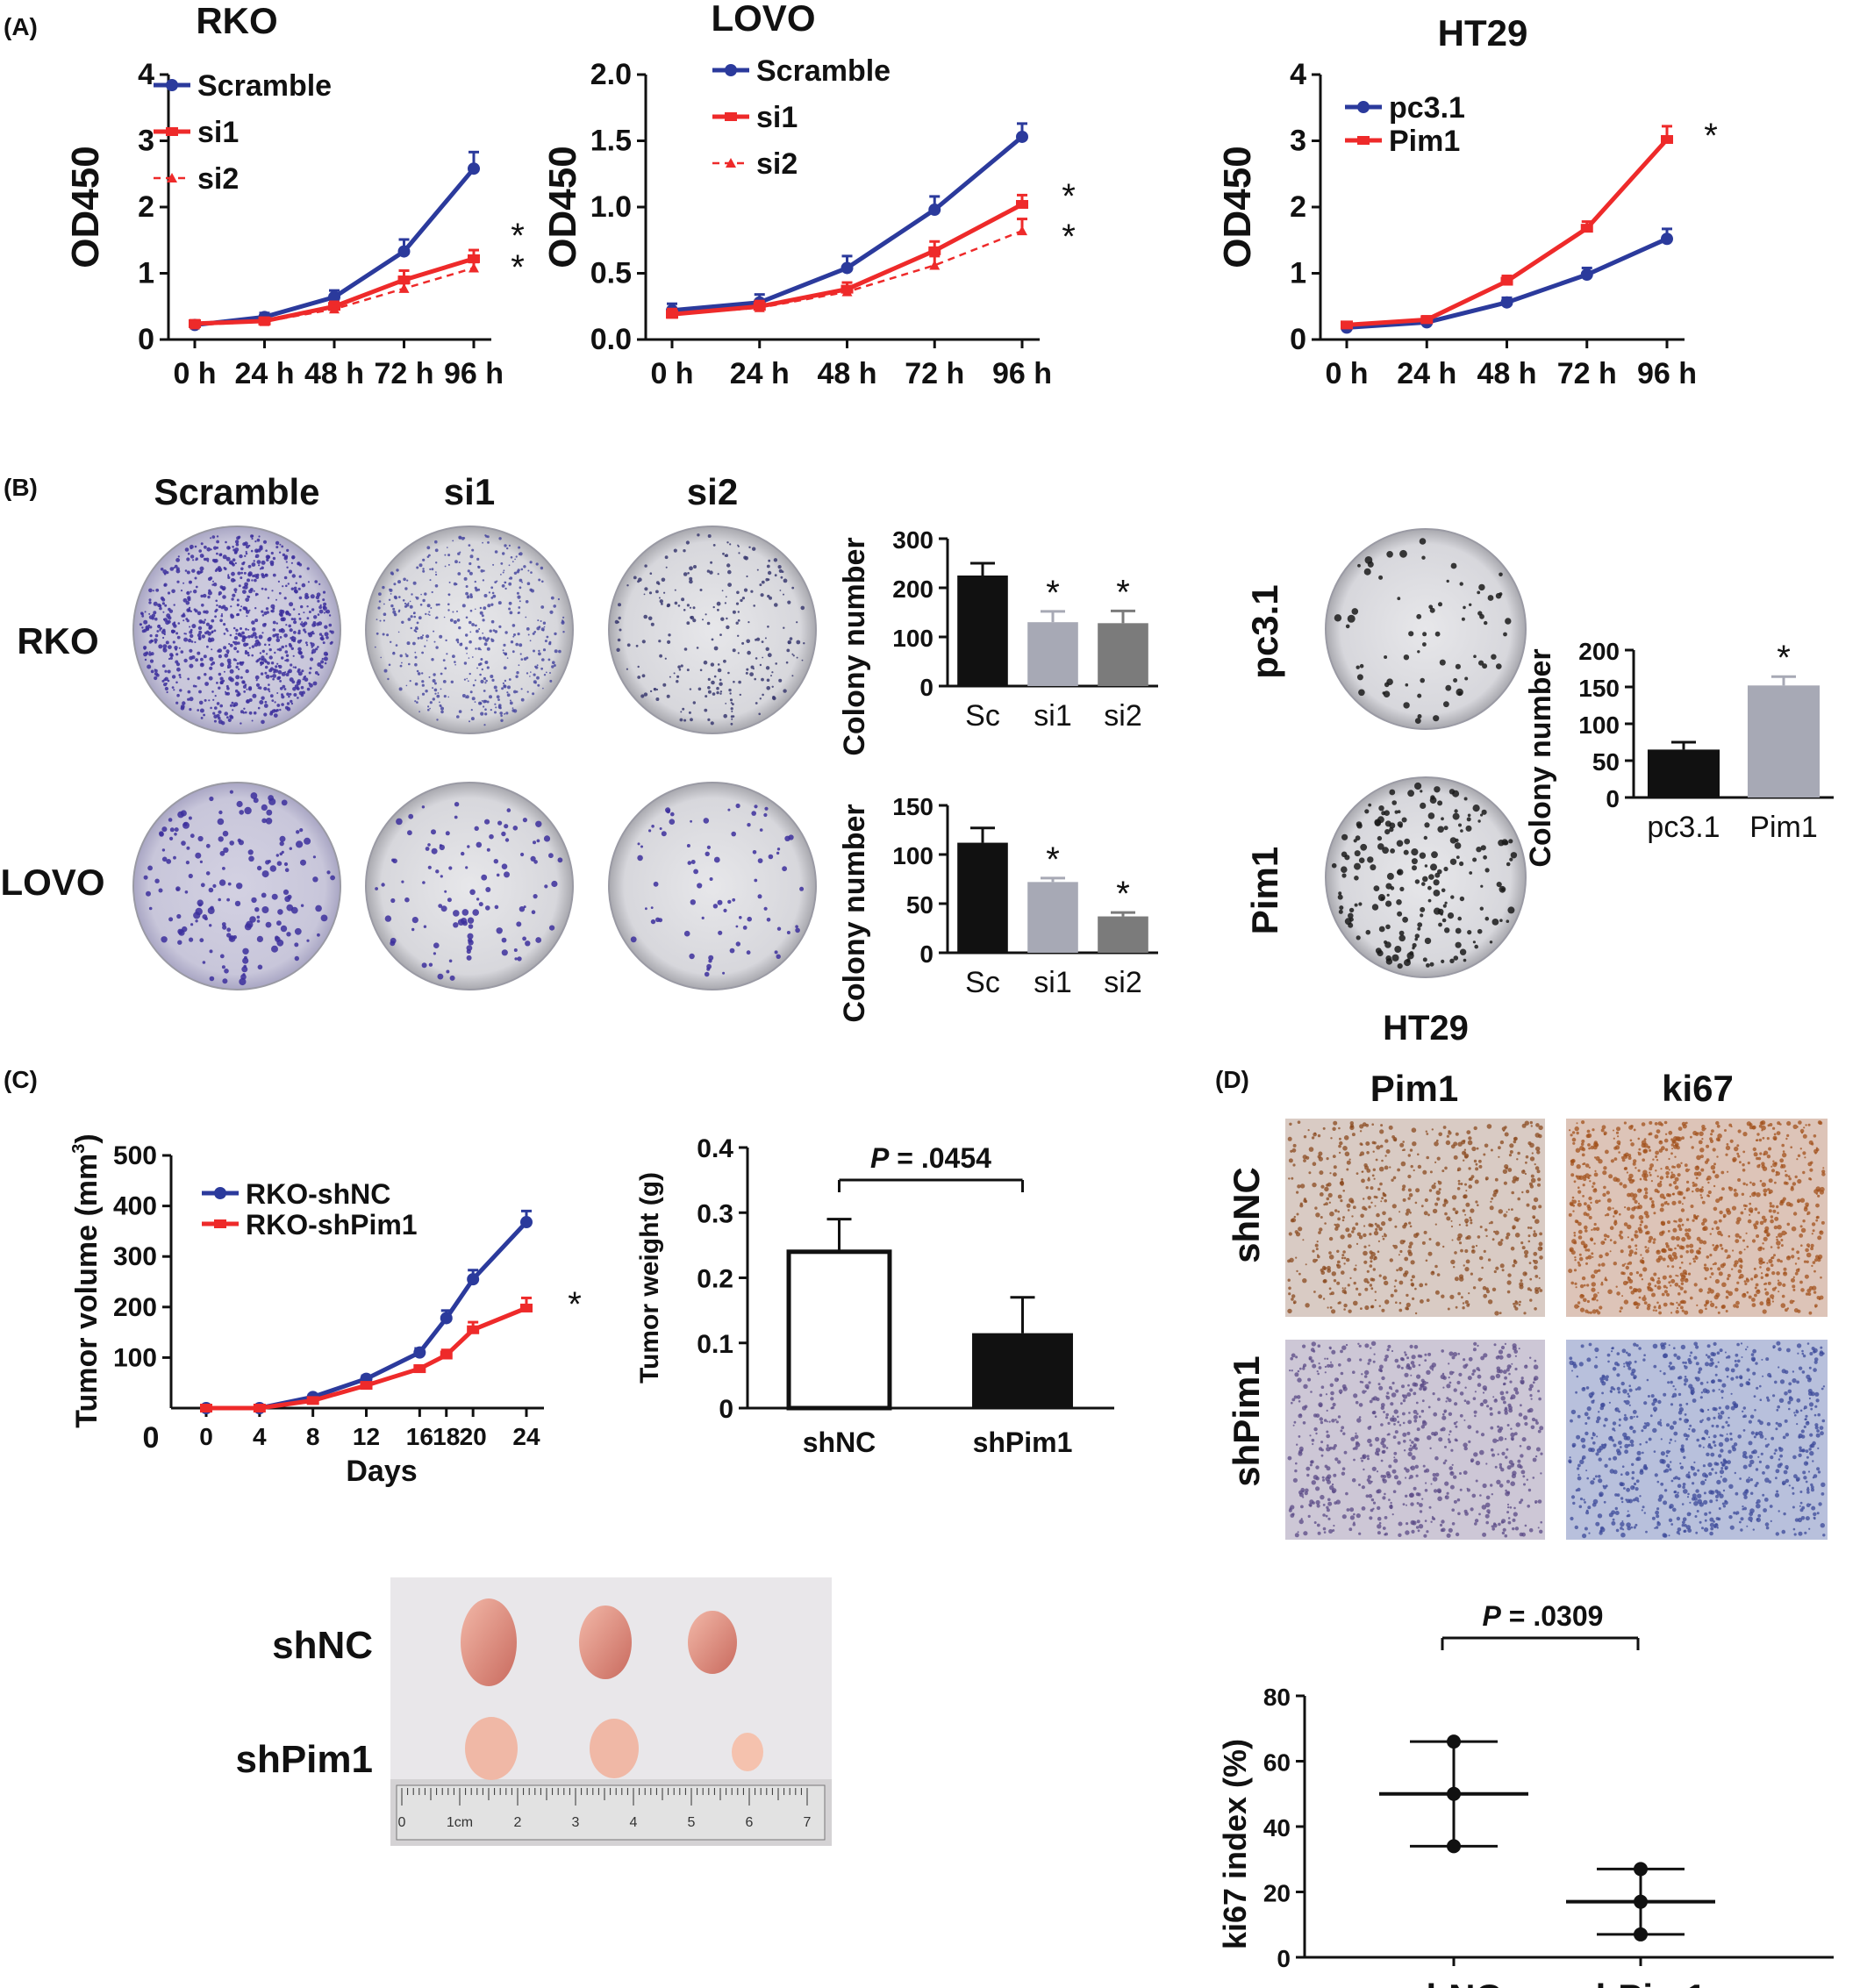  Describe the element at coordinates (474, 168) in the screenshot. I see `point` at that location.